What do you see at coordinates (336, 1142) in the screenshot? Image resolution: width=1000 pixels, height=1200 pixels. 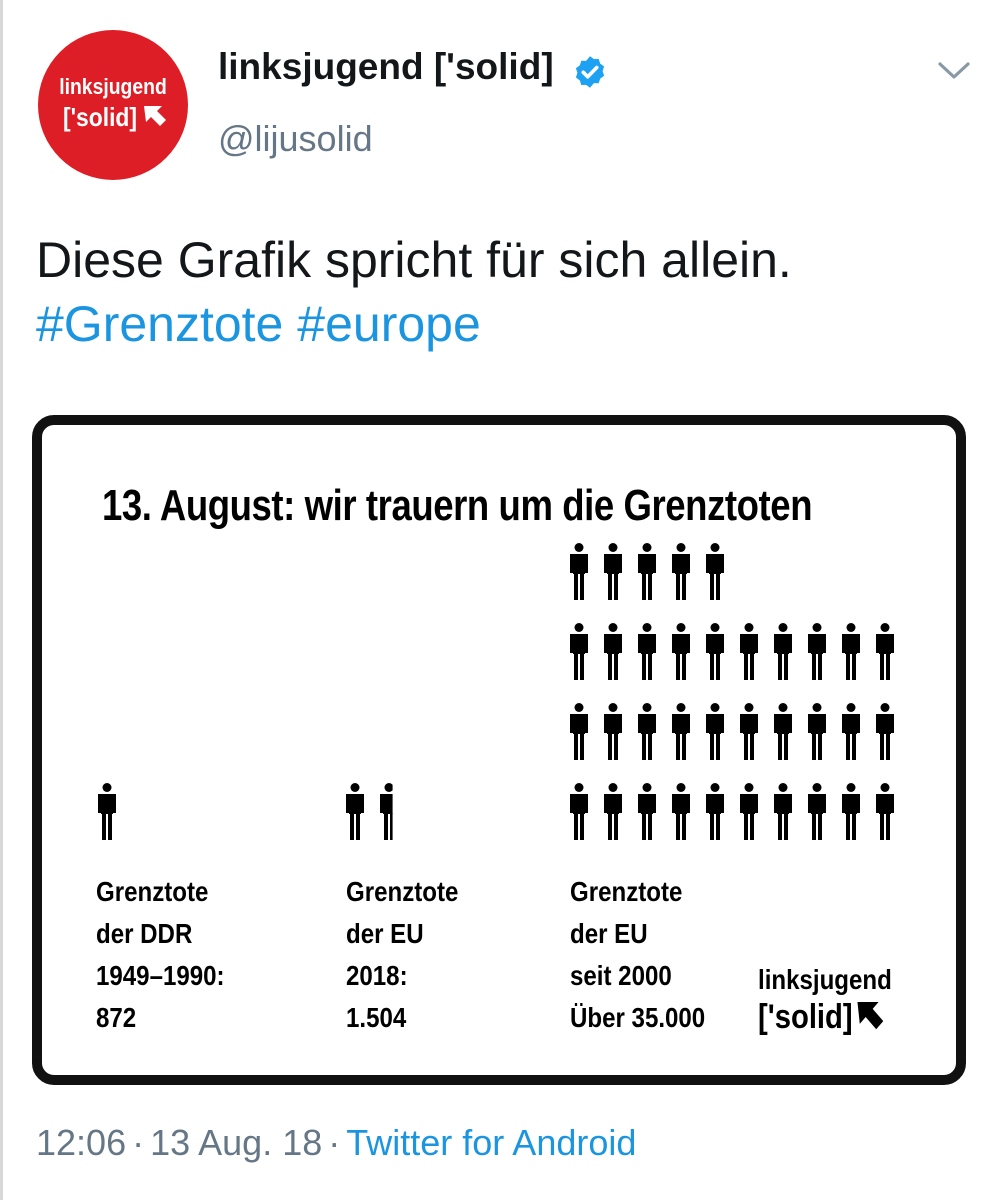 I see `tweet-meta: 12:06 · 13 Aug. 18 · Twitter for Android` at bounding box center [336, 1142].